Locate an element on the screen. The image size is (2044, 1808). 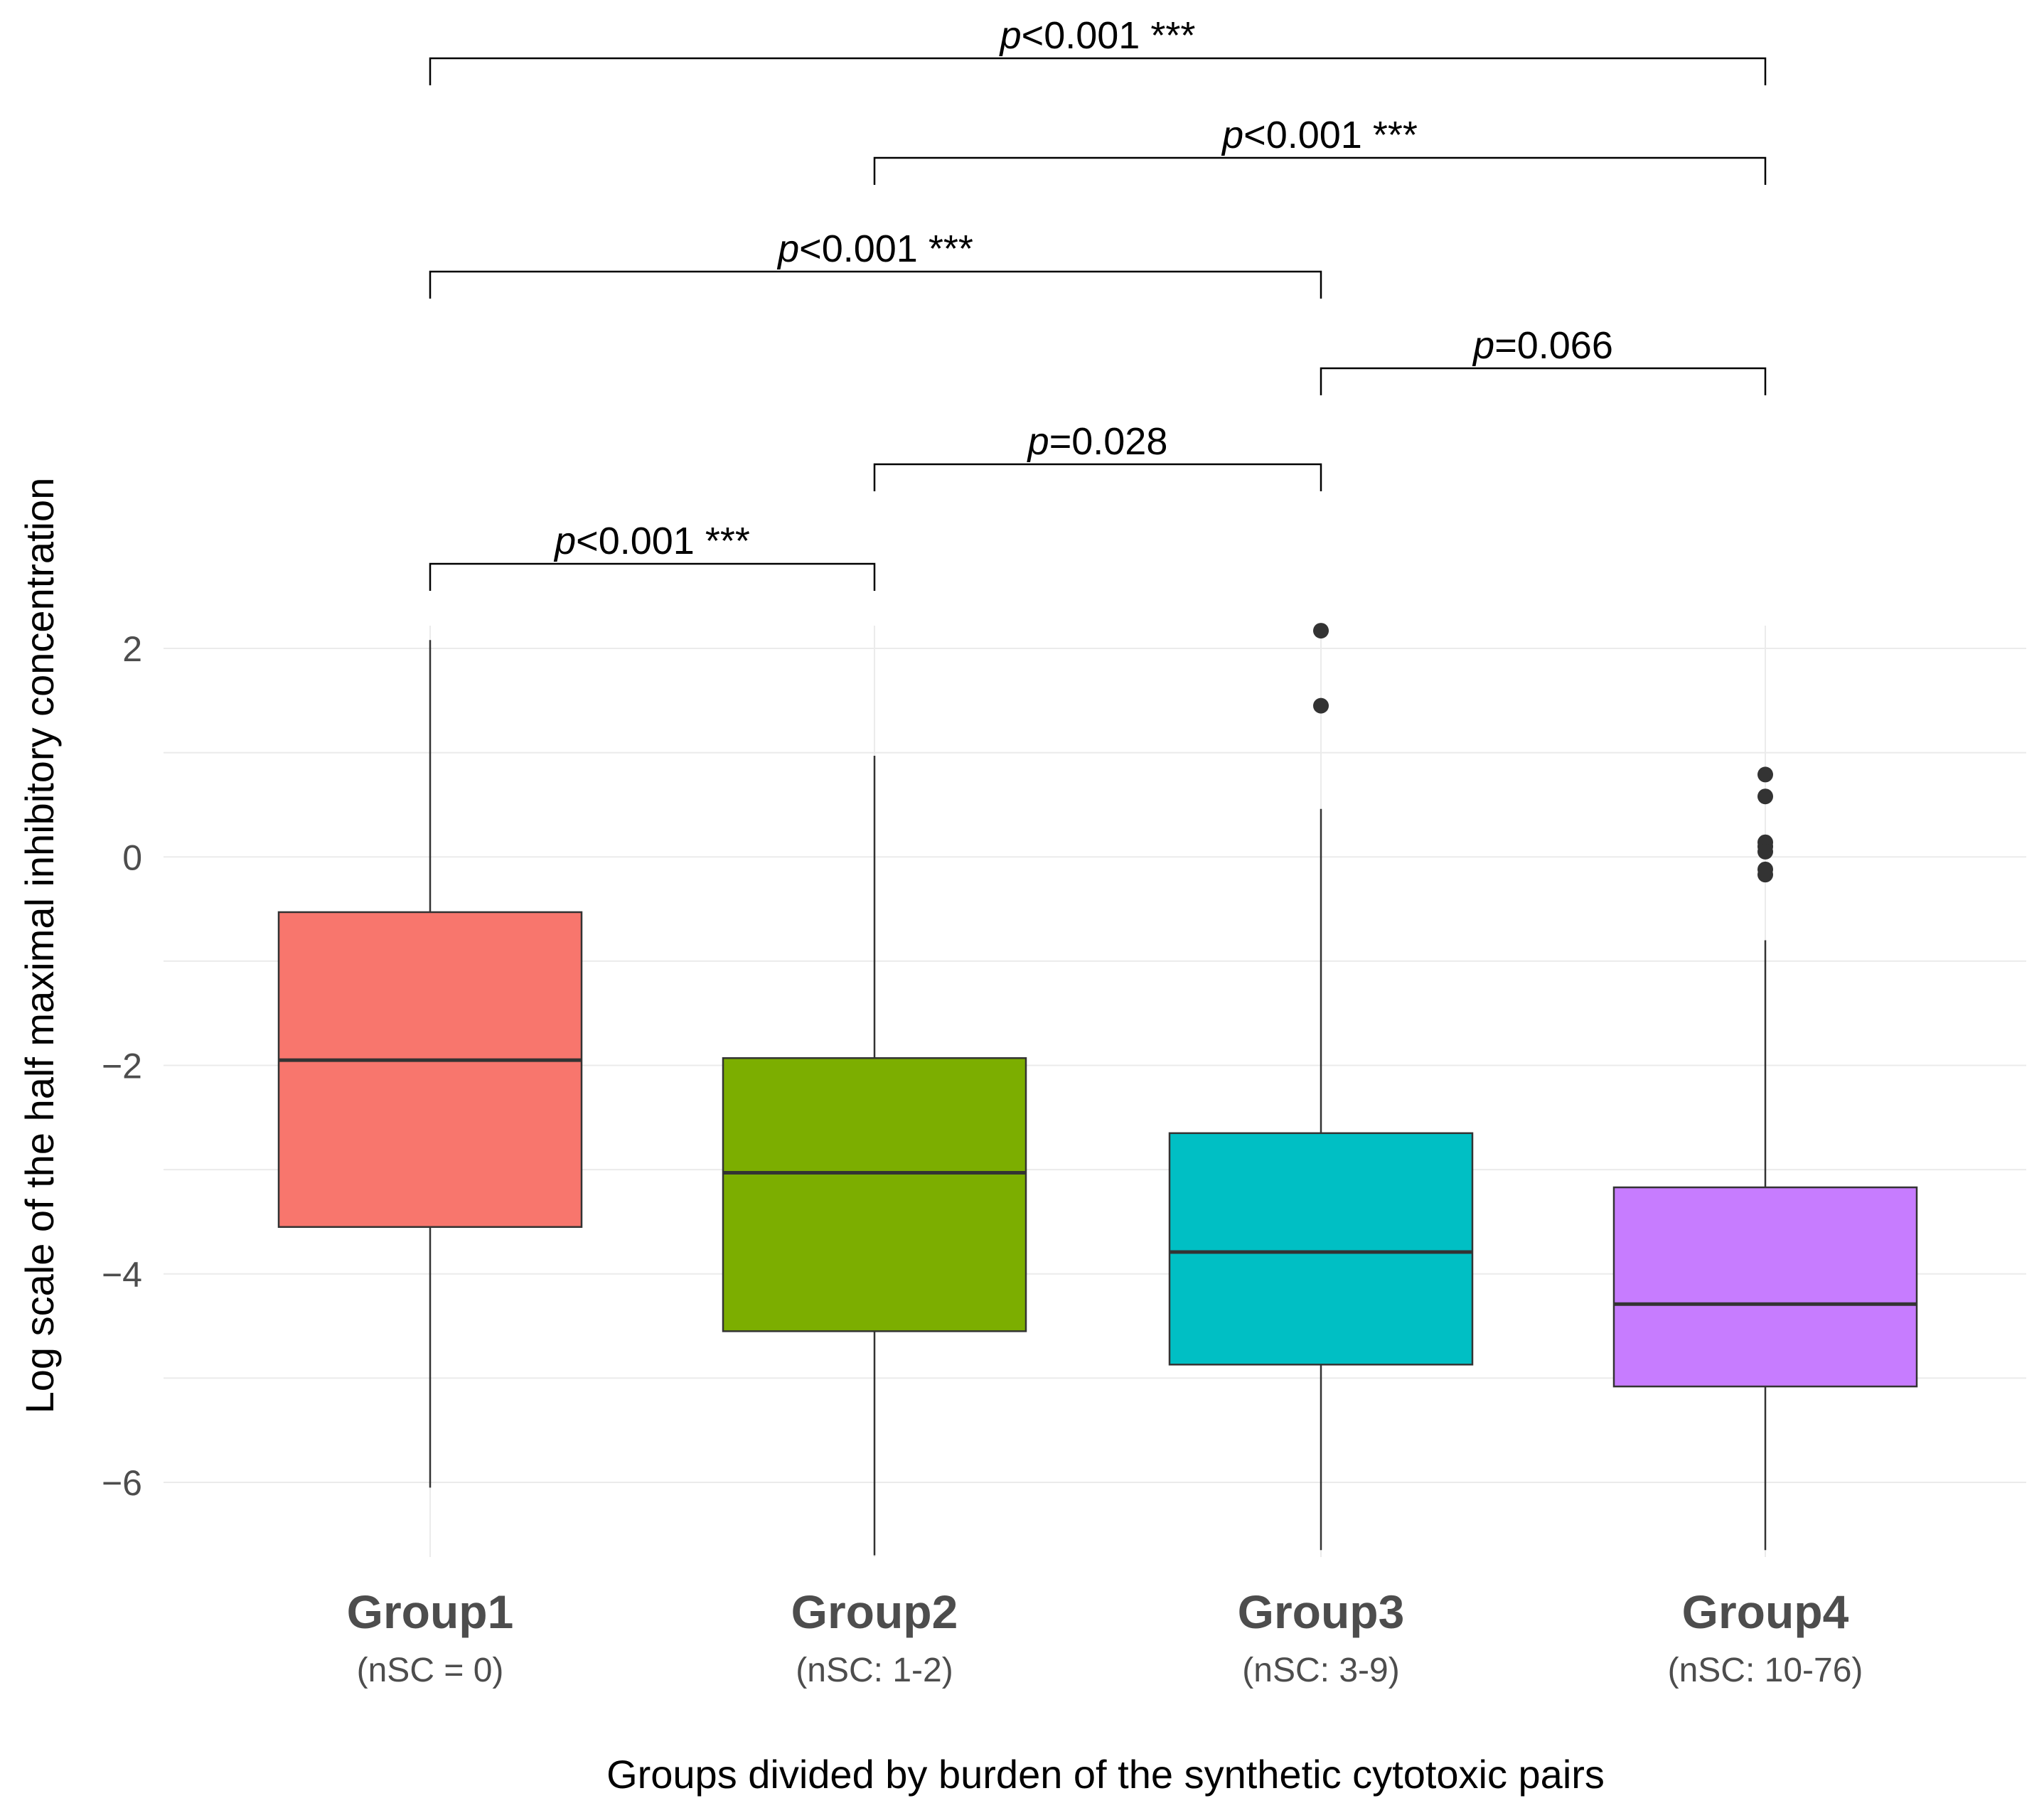
box-group4 is located at coordinates (1765, 1158).